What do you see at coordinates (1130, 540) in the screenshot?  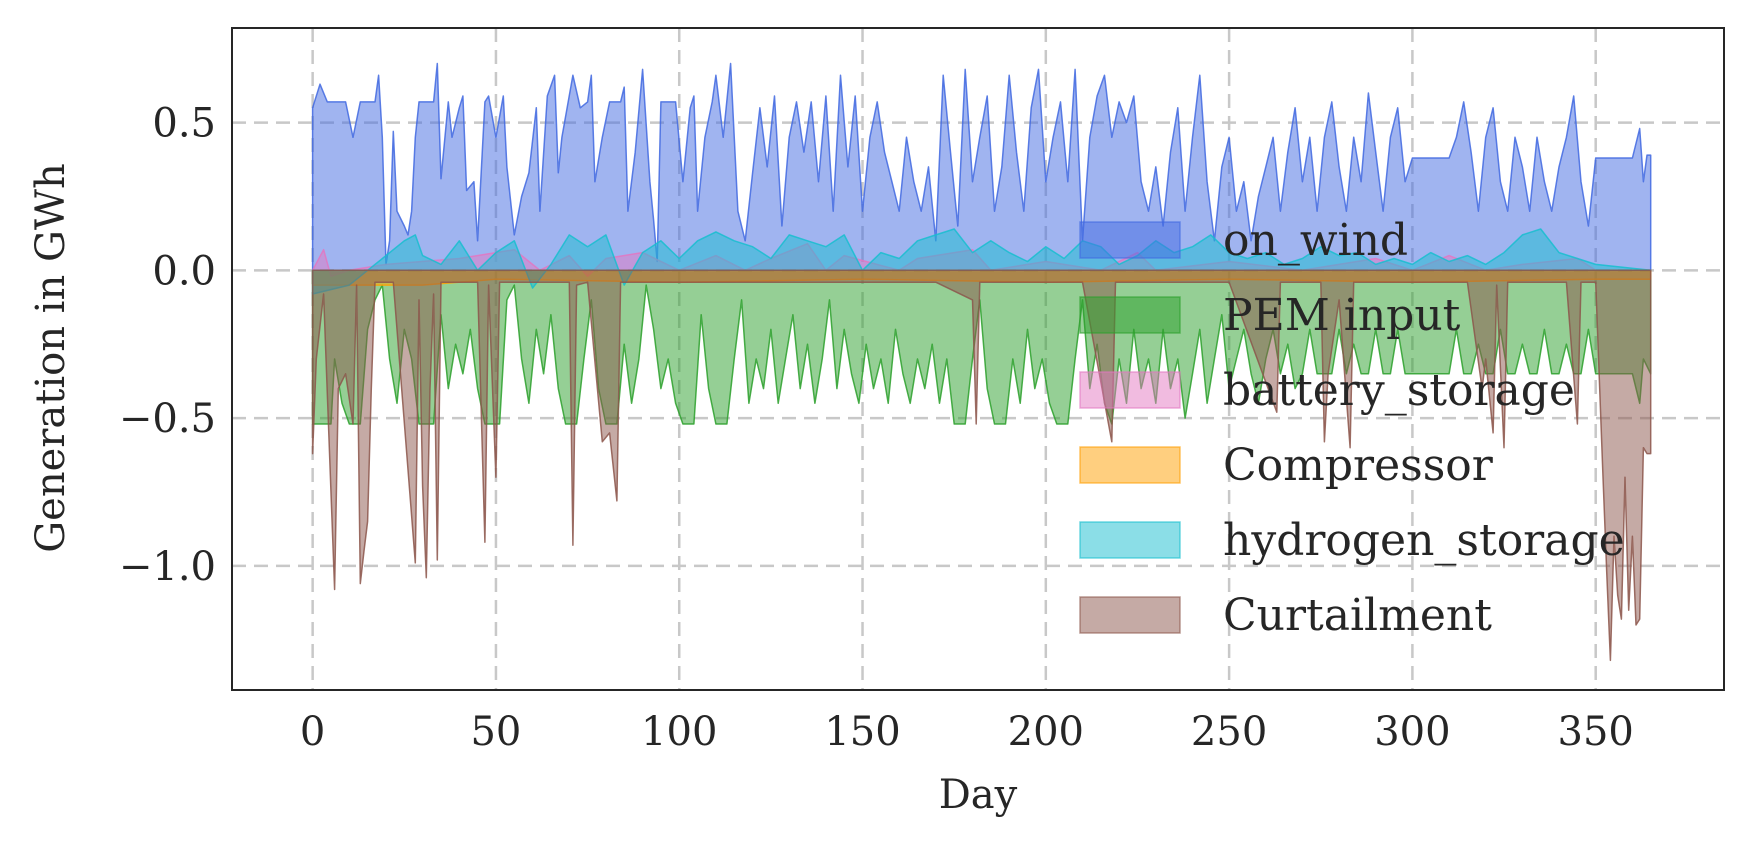 I see `legend-swatch-hydrogen-storage` at bounding box center [1130, 540].